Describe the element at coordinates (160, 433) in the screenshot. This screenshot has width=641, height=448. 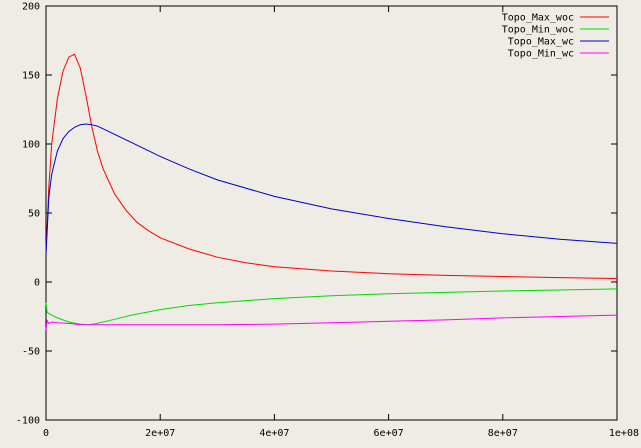
I see `x-tick-label: 2e+07` at that location.